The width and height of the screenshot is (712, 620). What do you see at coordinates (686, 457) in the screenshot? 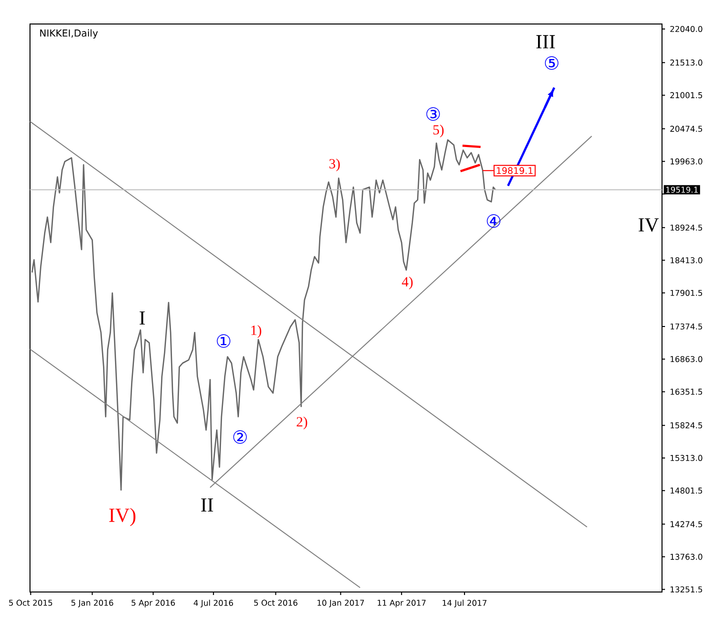
I see `y-tick-label: 15313.0` at bounding box center [686, 457].